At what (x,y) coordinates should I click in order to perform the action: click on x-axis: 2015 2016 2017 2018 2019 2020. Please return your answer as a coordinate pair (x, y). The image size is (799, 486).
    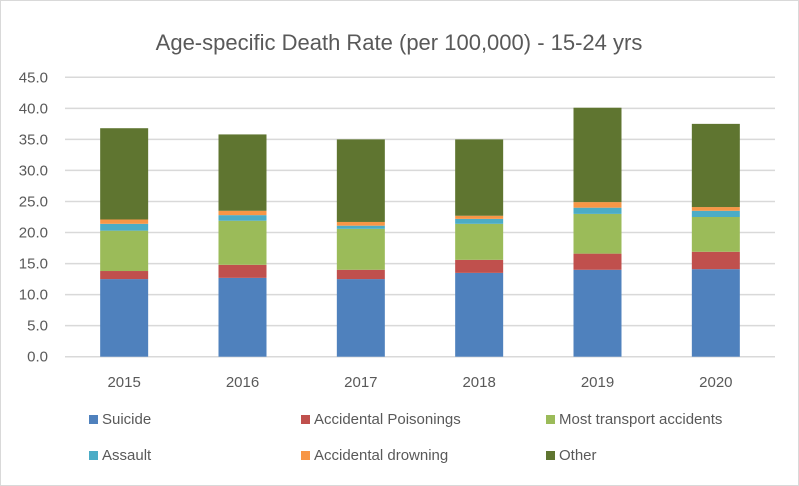
    Looking at the image, I should click on (419, 382).